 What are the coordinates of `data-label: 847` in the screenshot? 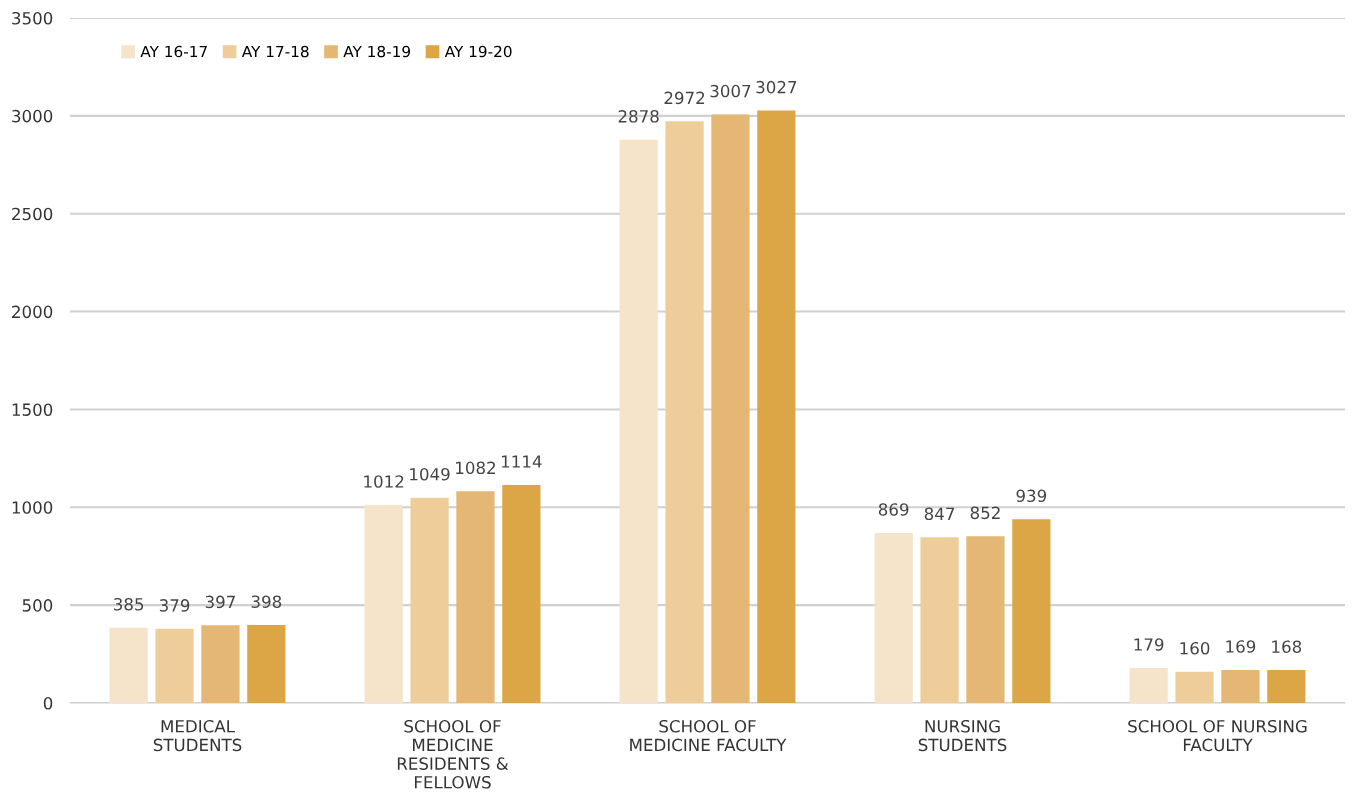 It's located at (939, 514).